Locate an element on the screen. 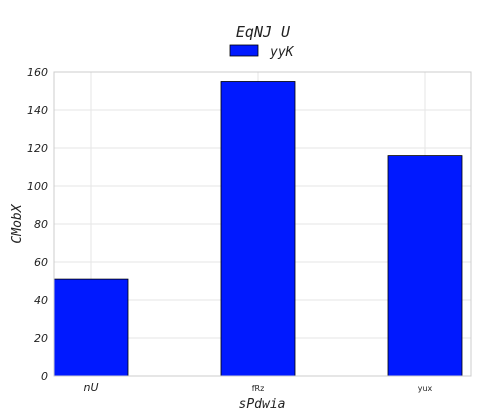  x-axis-ticks: nU fRz yux is located at coordinates (257, 387).